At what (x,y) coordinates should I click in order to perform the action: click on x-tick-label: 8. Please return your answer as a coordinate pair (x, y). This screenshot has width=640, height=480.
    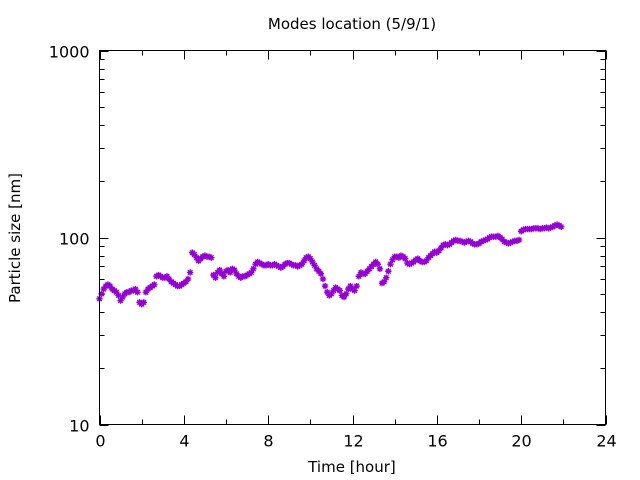
    Looking at the image, I should click on (268, 441).